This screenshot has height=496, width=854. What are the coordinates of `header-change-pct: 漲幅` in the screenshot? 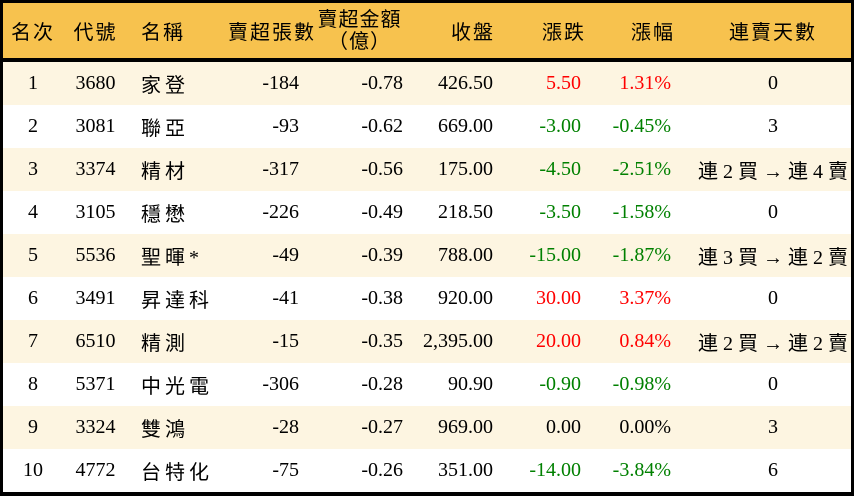 It's located at (653, 33).